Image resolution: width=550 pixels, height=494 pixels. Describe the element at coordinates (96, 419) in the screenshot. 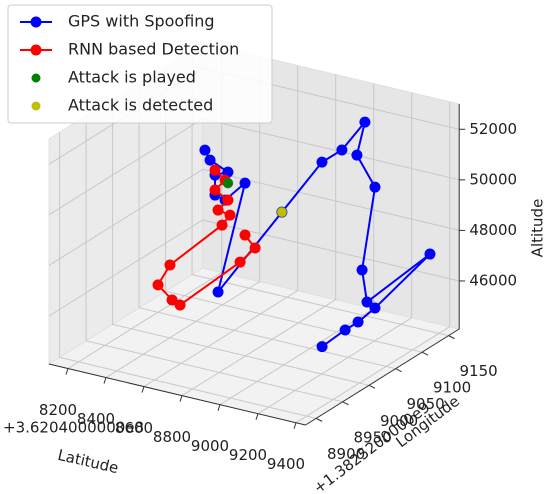

I see `x-tick-label: 8400` at that location.